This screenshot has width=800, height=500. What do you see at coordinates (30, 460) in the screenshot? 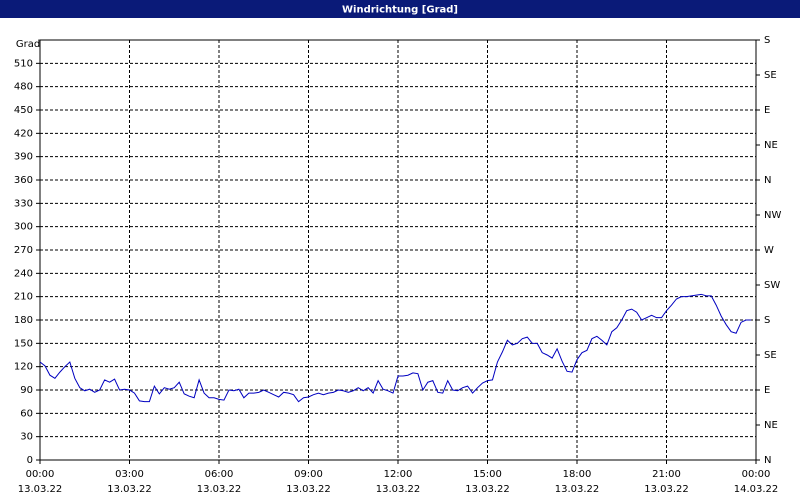
I see `y-tick-label: 0` at bounding box center [30, 460].